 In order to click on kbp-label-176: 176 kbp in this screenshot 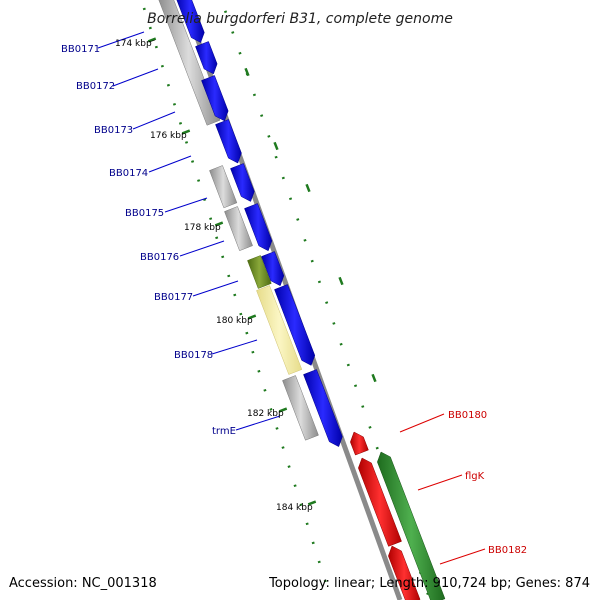, I will do `click(168, 136)`.